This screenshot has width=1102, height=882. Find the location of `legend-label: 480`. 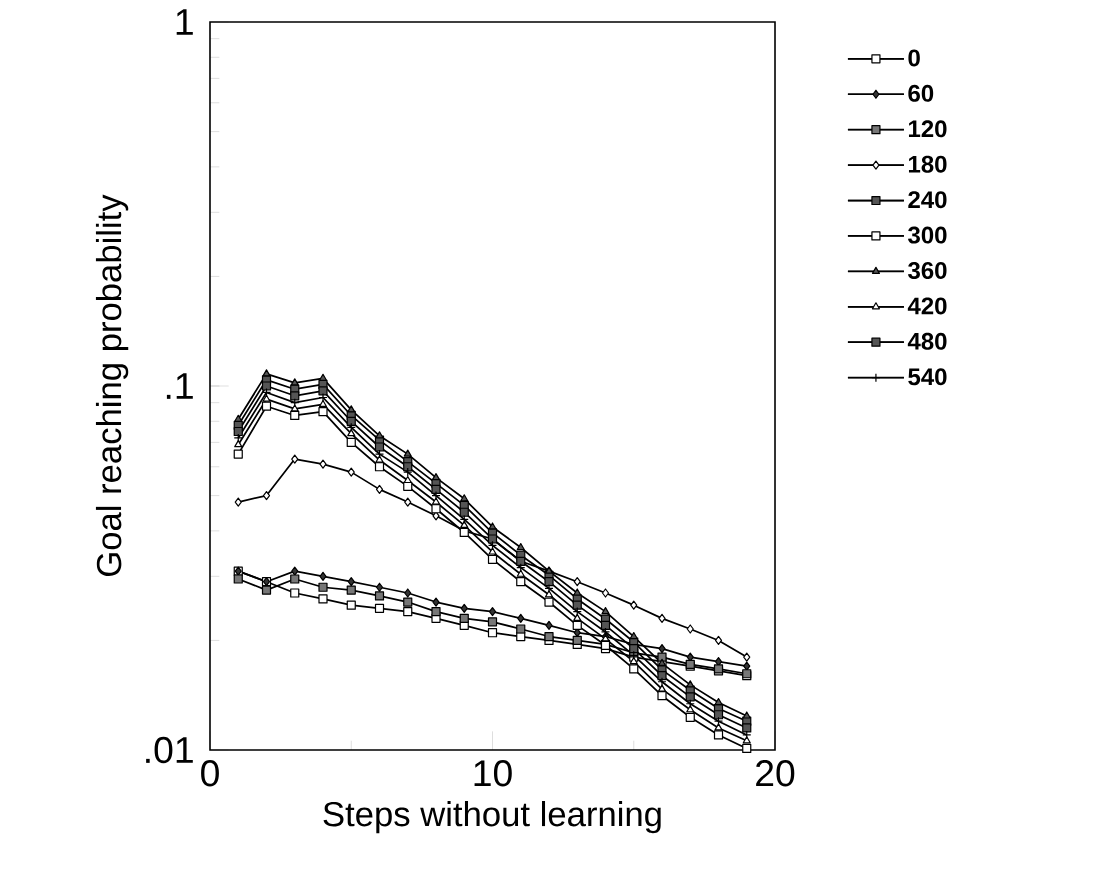

legend-label: 480 is located at coordinates (927, 341).